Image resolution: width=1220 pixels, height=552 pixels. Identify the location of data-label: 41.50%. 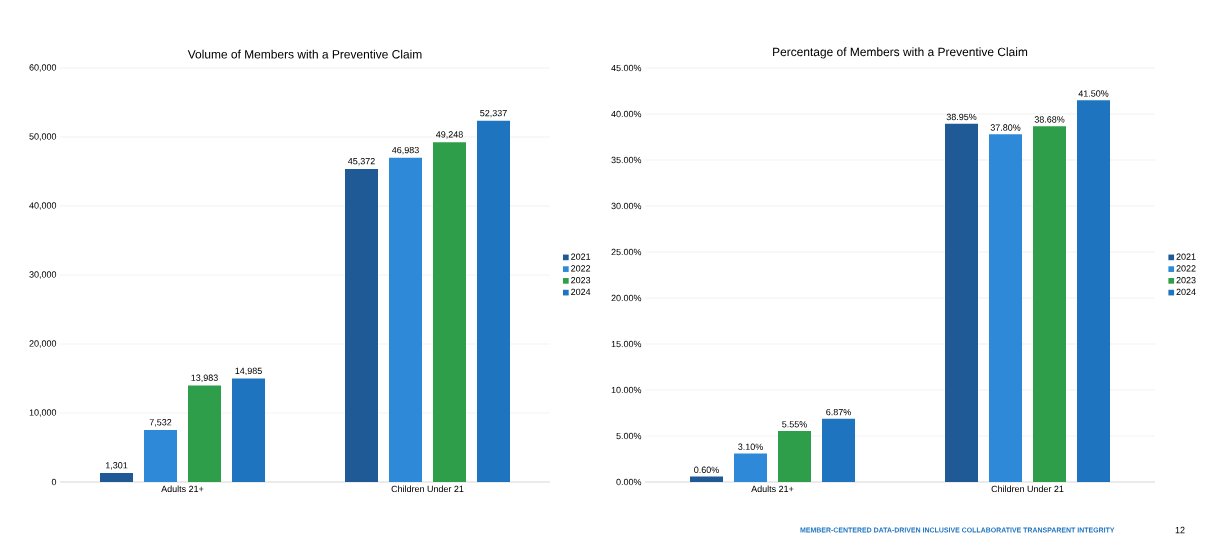
(1093, 93).